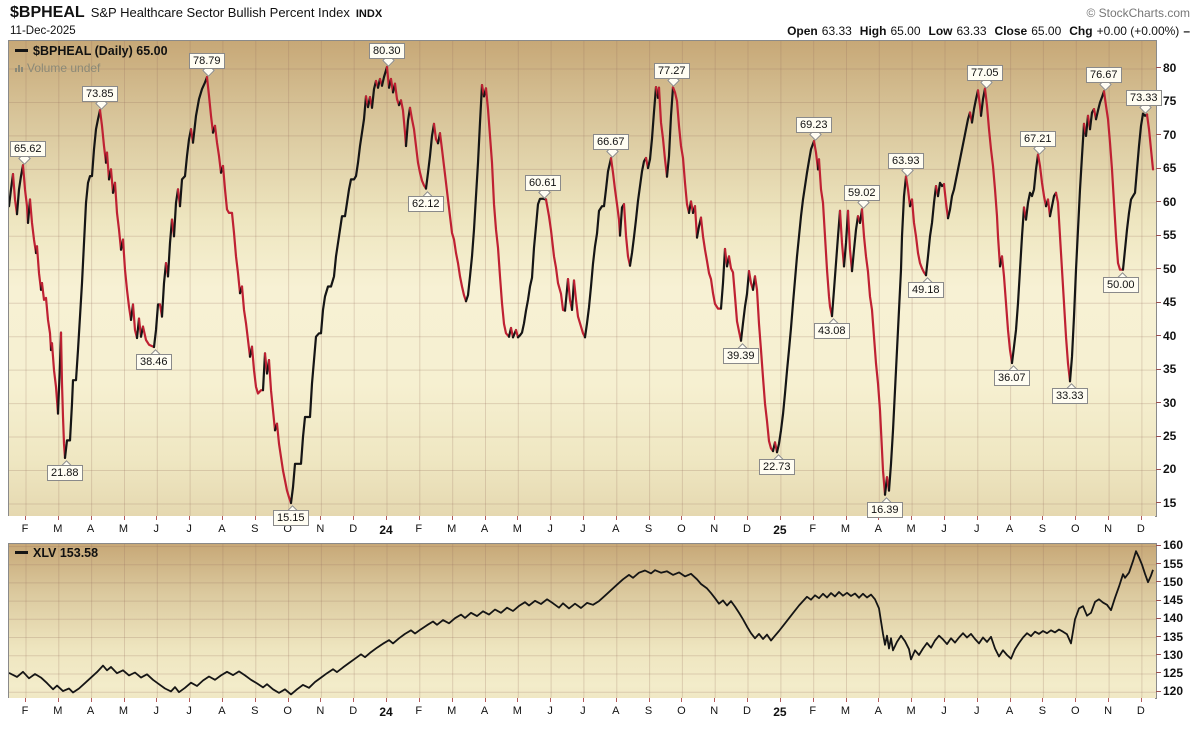 The width and height of the screenshot is (1200, 739). I want to click on quote-label: Low, so click(940, 31).